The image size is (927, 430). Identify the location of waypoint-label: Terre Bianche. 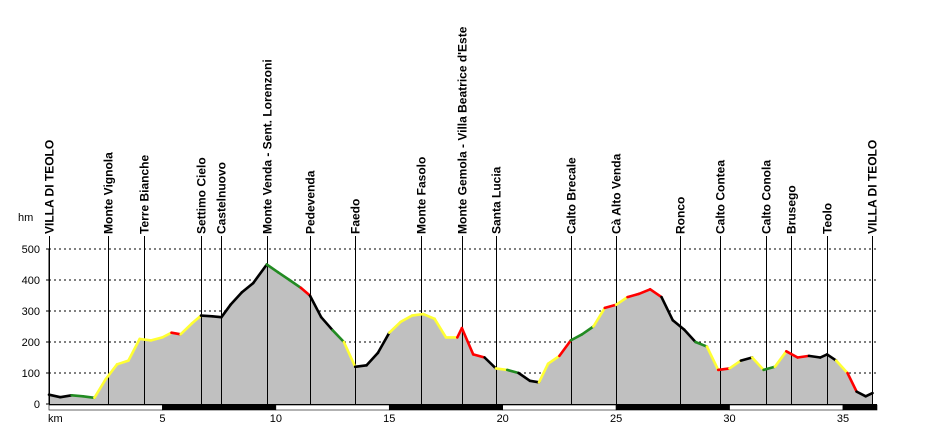
(145, 194).